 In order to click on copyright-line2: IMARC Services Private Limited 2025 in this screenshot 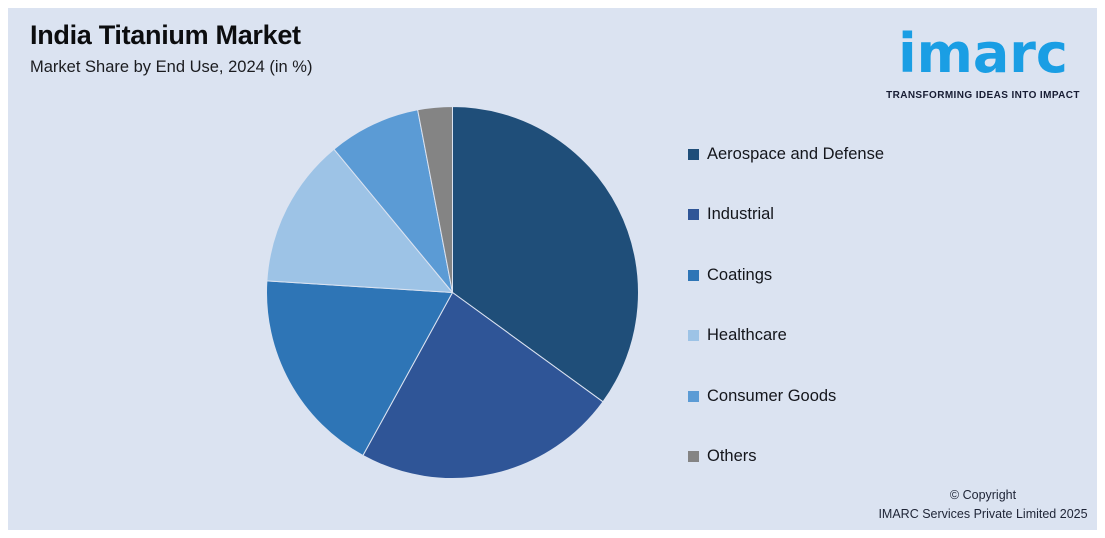, I will do `click(983, 514)`.